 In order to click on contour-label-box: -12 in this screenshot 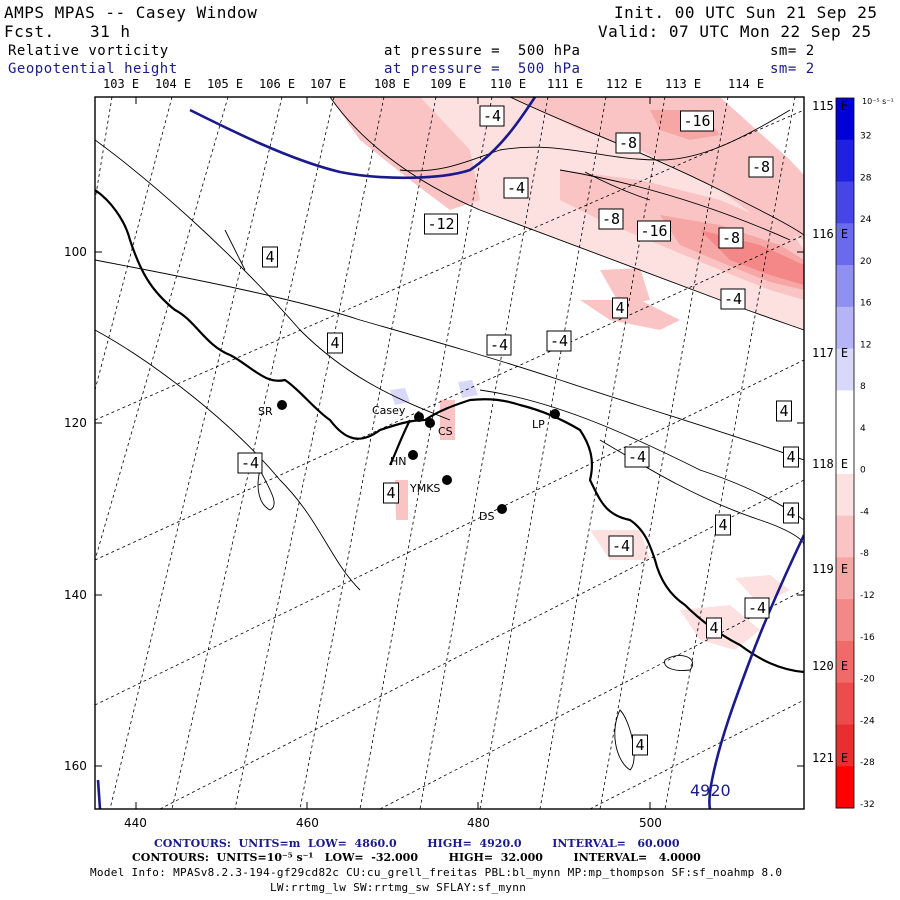, I will do `click(441, 224)`.